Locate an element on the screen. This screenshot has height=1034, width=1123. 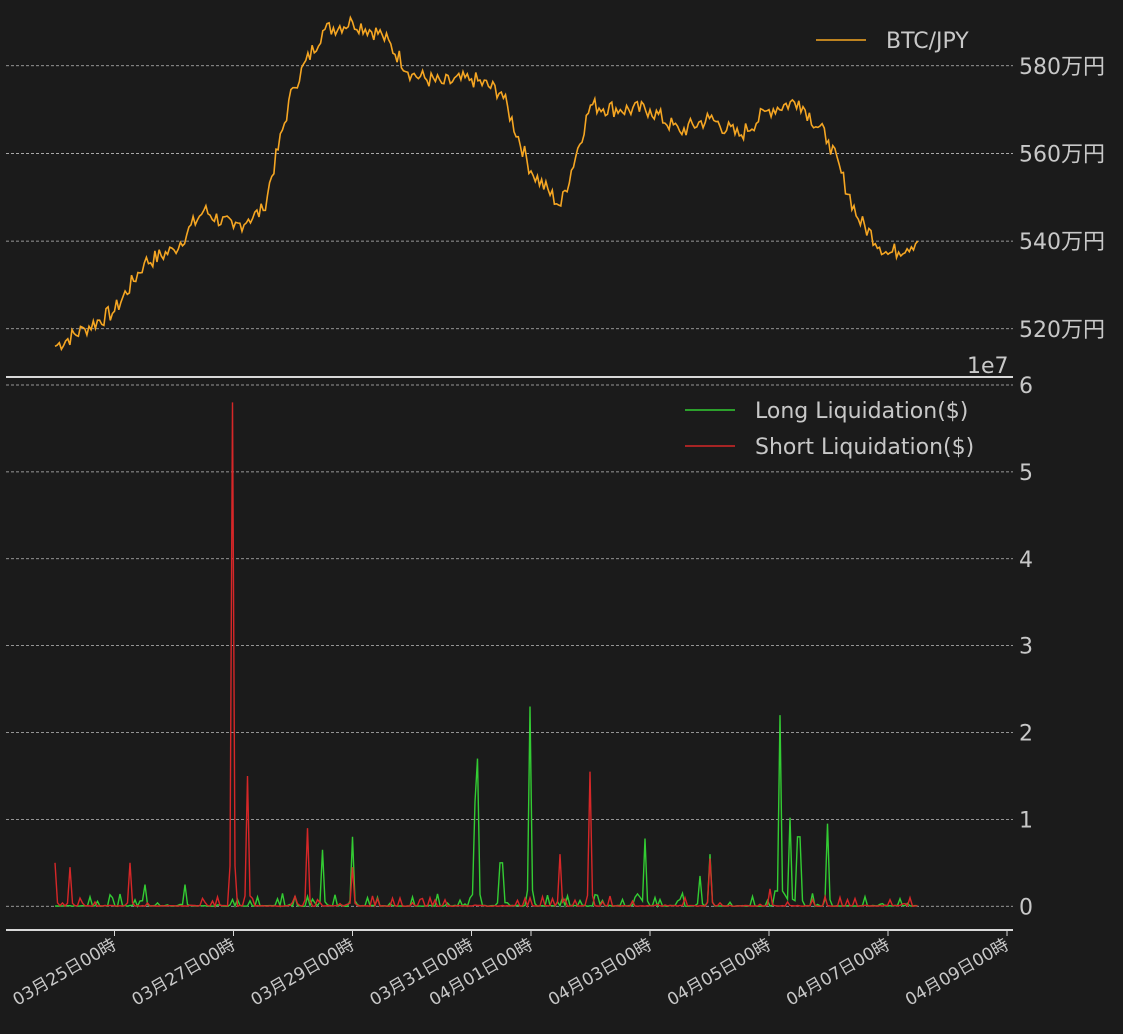
liquidation-y-tick-label: 0 is located at coordinates (1026, 907).